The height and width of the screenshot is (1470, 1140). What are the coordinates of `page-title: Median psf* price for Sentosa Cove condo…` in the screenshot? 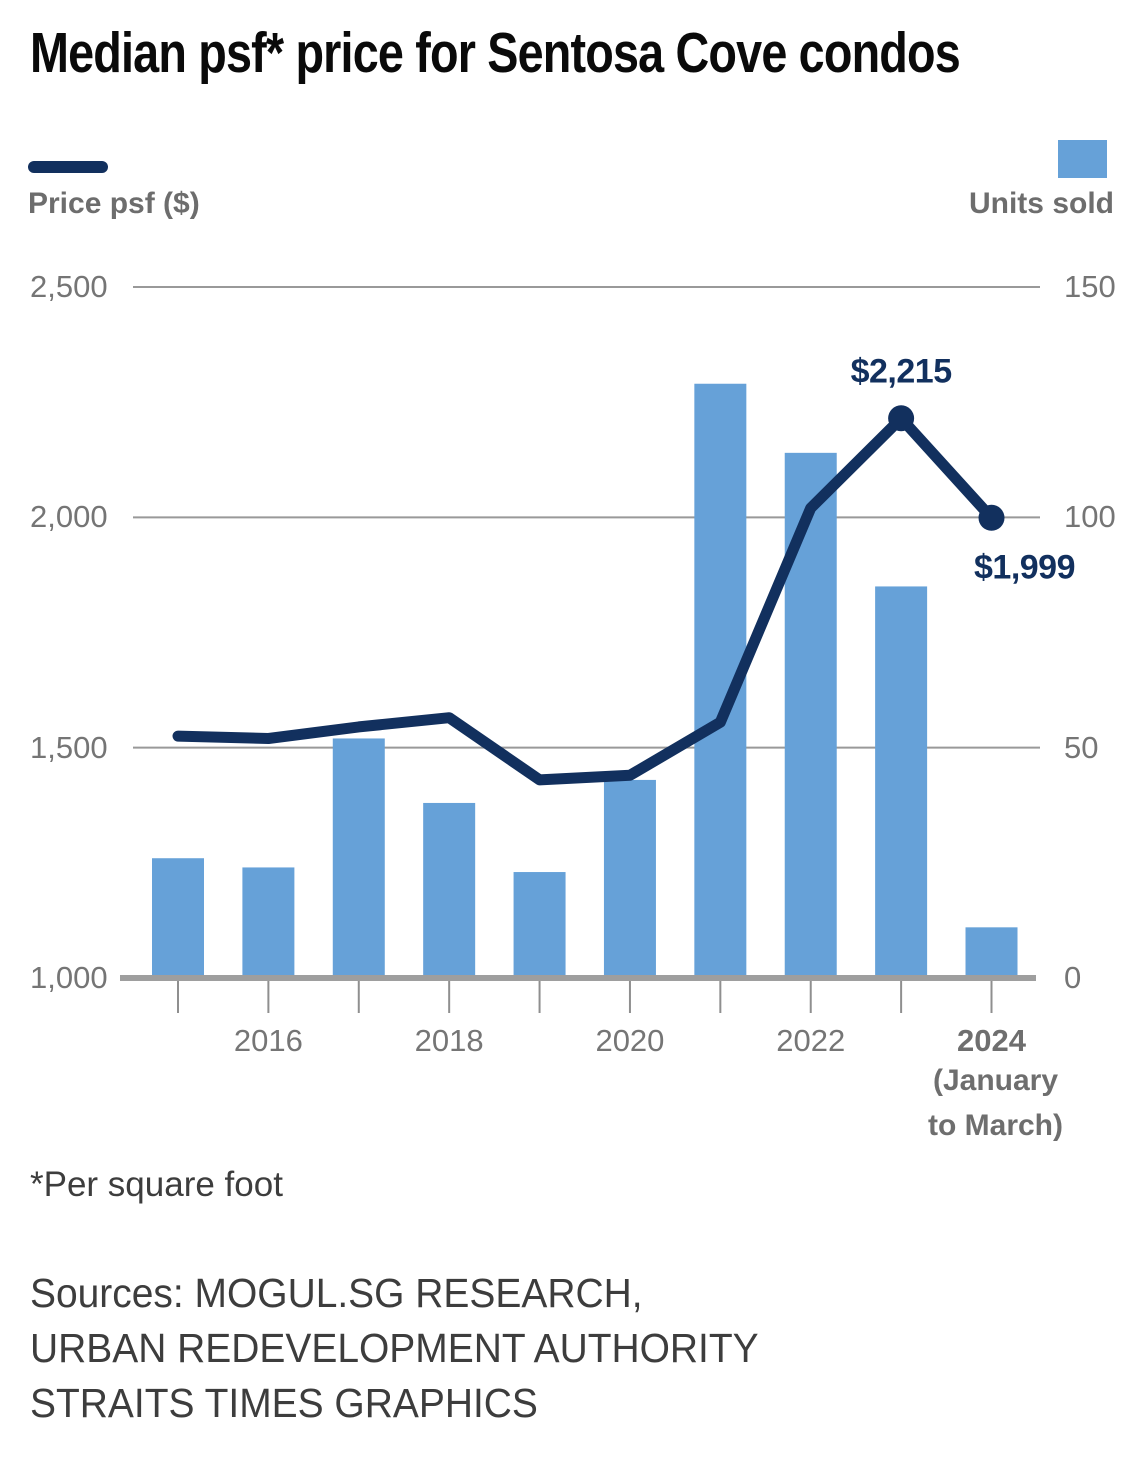 It's located at (495, 53).